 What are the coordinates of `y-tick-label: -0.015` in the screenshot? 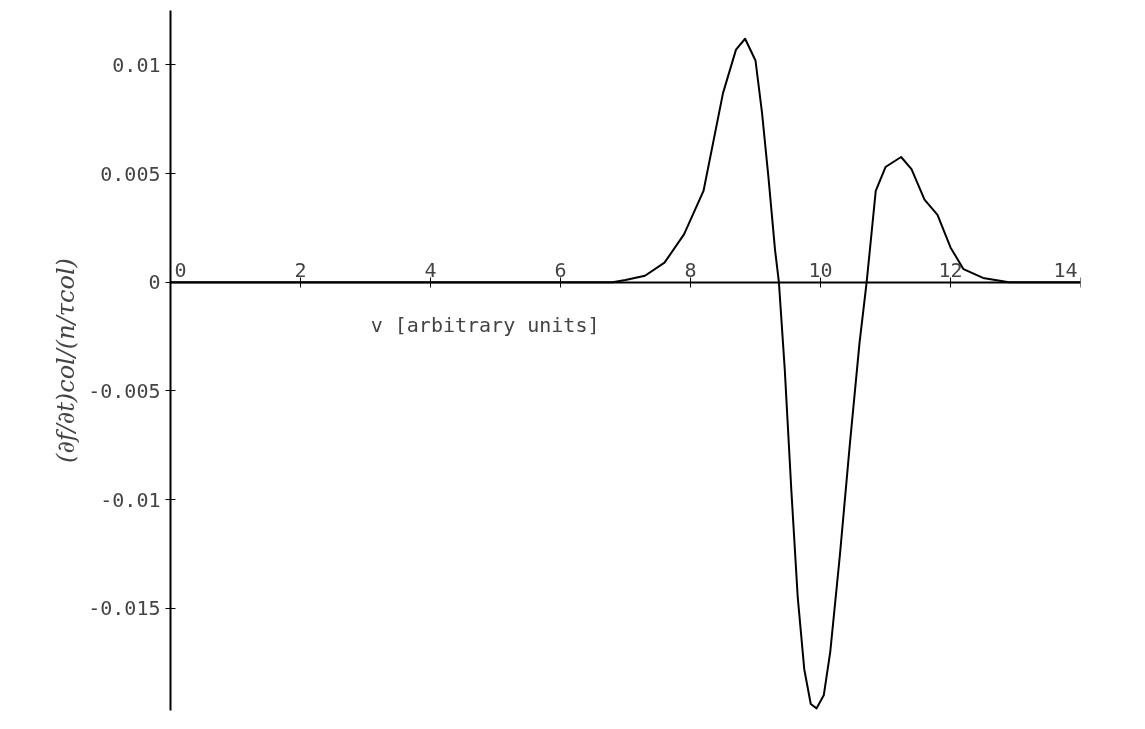 It's located at (124, 608).